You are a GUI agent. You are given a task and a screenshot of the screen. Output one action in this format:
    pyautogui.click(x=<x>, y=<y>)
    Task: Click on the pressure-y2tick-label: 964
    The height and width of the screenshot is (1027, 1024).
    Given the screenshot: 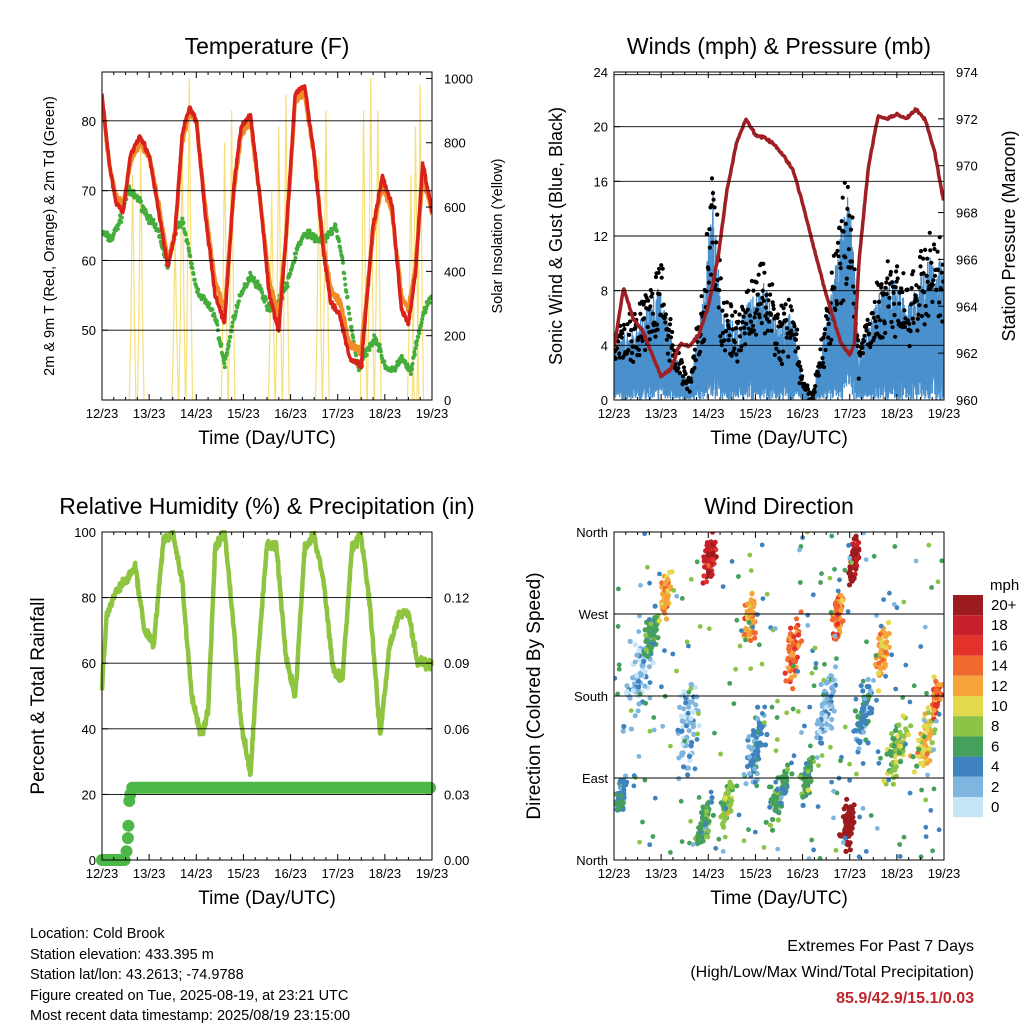 What is the action you would take?
    pyautogui.click(x=967, y=306)
    